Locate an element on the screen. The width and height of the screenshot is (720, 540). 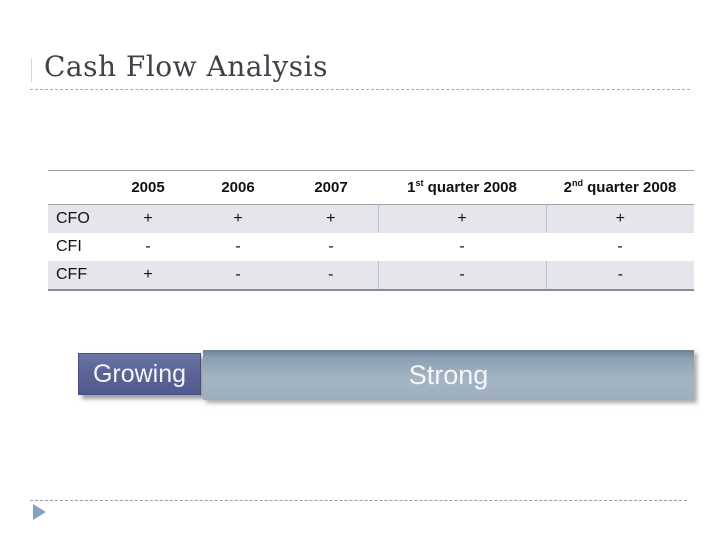
header-cell-2005: 2005 is located at coordinates (148, 188).